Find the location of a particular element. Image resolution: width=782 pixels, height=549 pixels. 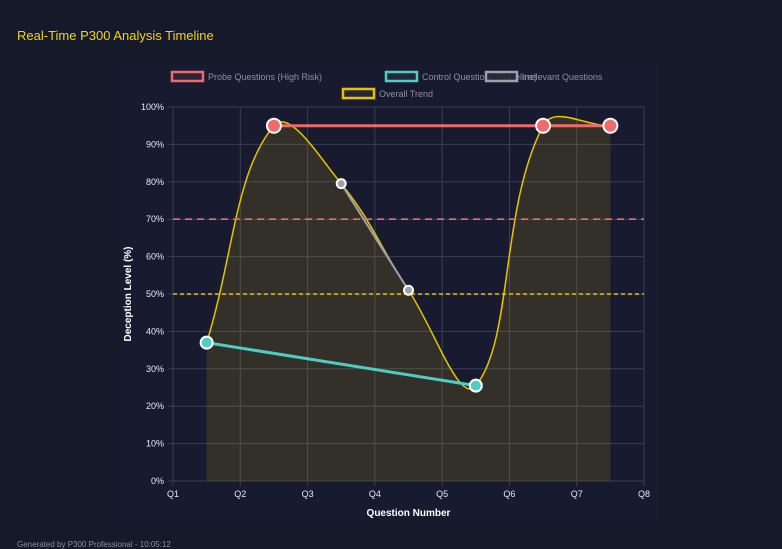

x-tick-label: Q4 is located at coordinates (375, 494).